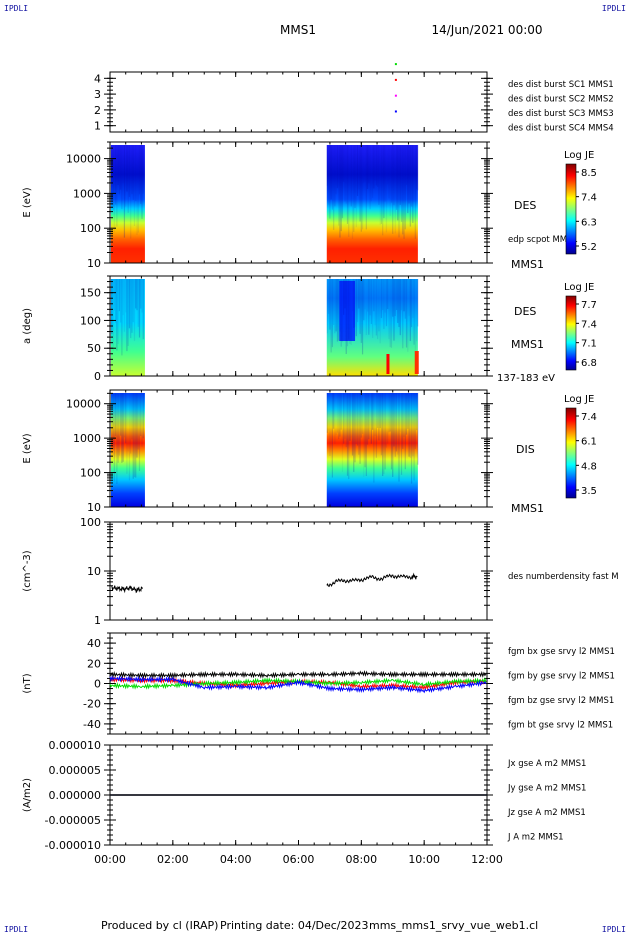 The image size is (630, 934). Describe the element at coordinates (579, 155) in the screenshot. I see `colorbar-title: Log JE` at that location.